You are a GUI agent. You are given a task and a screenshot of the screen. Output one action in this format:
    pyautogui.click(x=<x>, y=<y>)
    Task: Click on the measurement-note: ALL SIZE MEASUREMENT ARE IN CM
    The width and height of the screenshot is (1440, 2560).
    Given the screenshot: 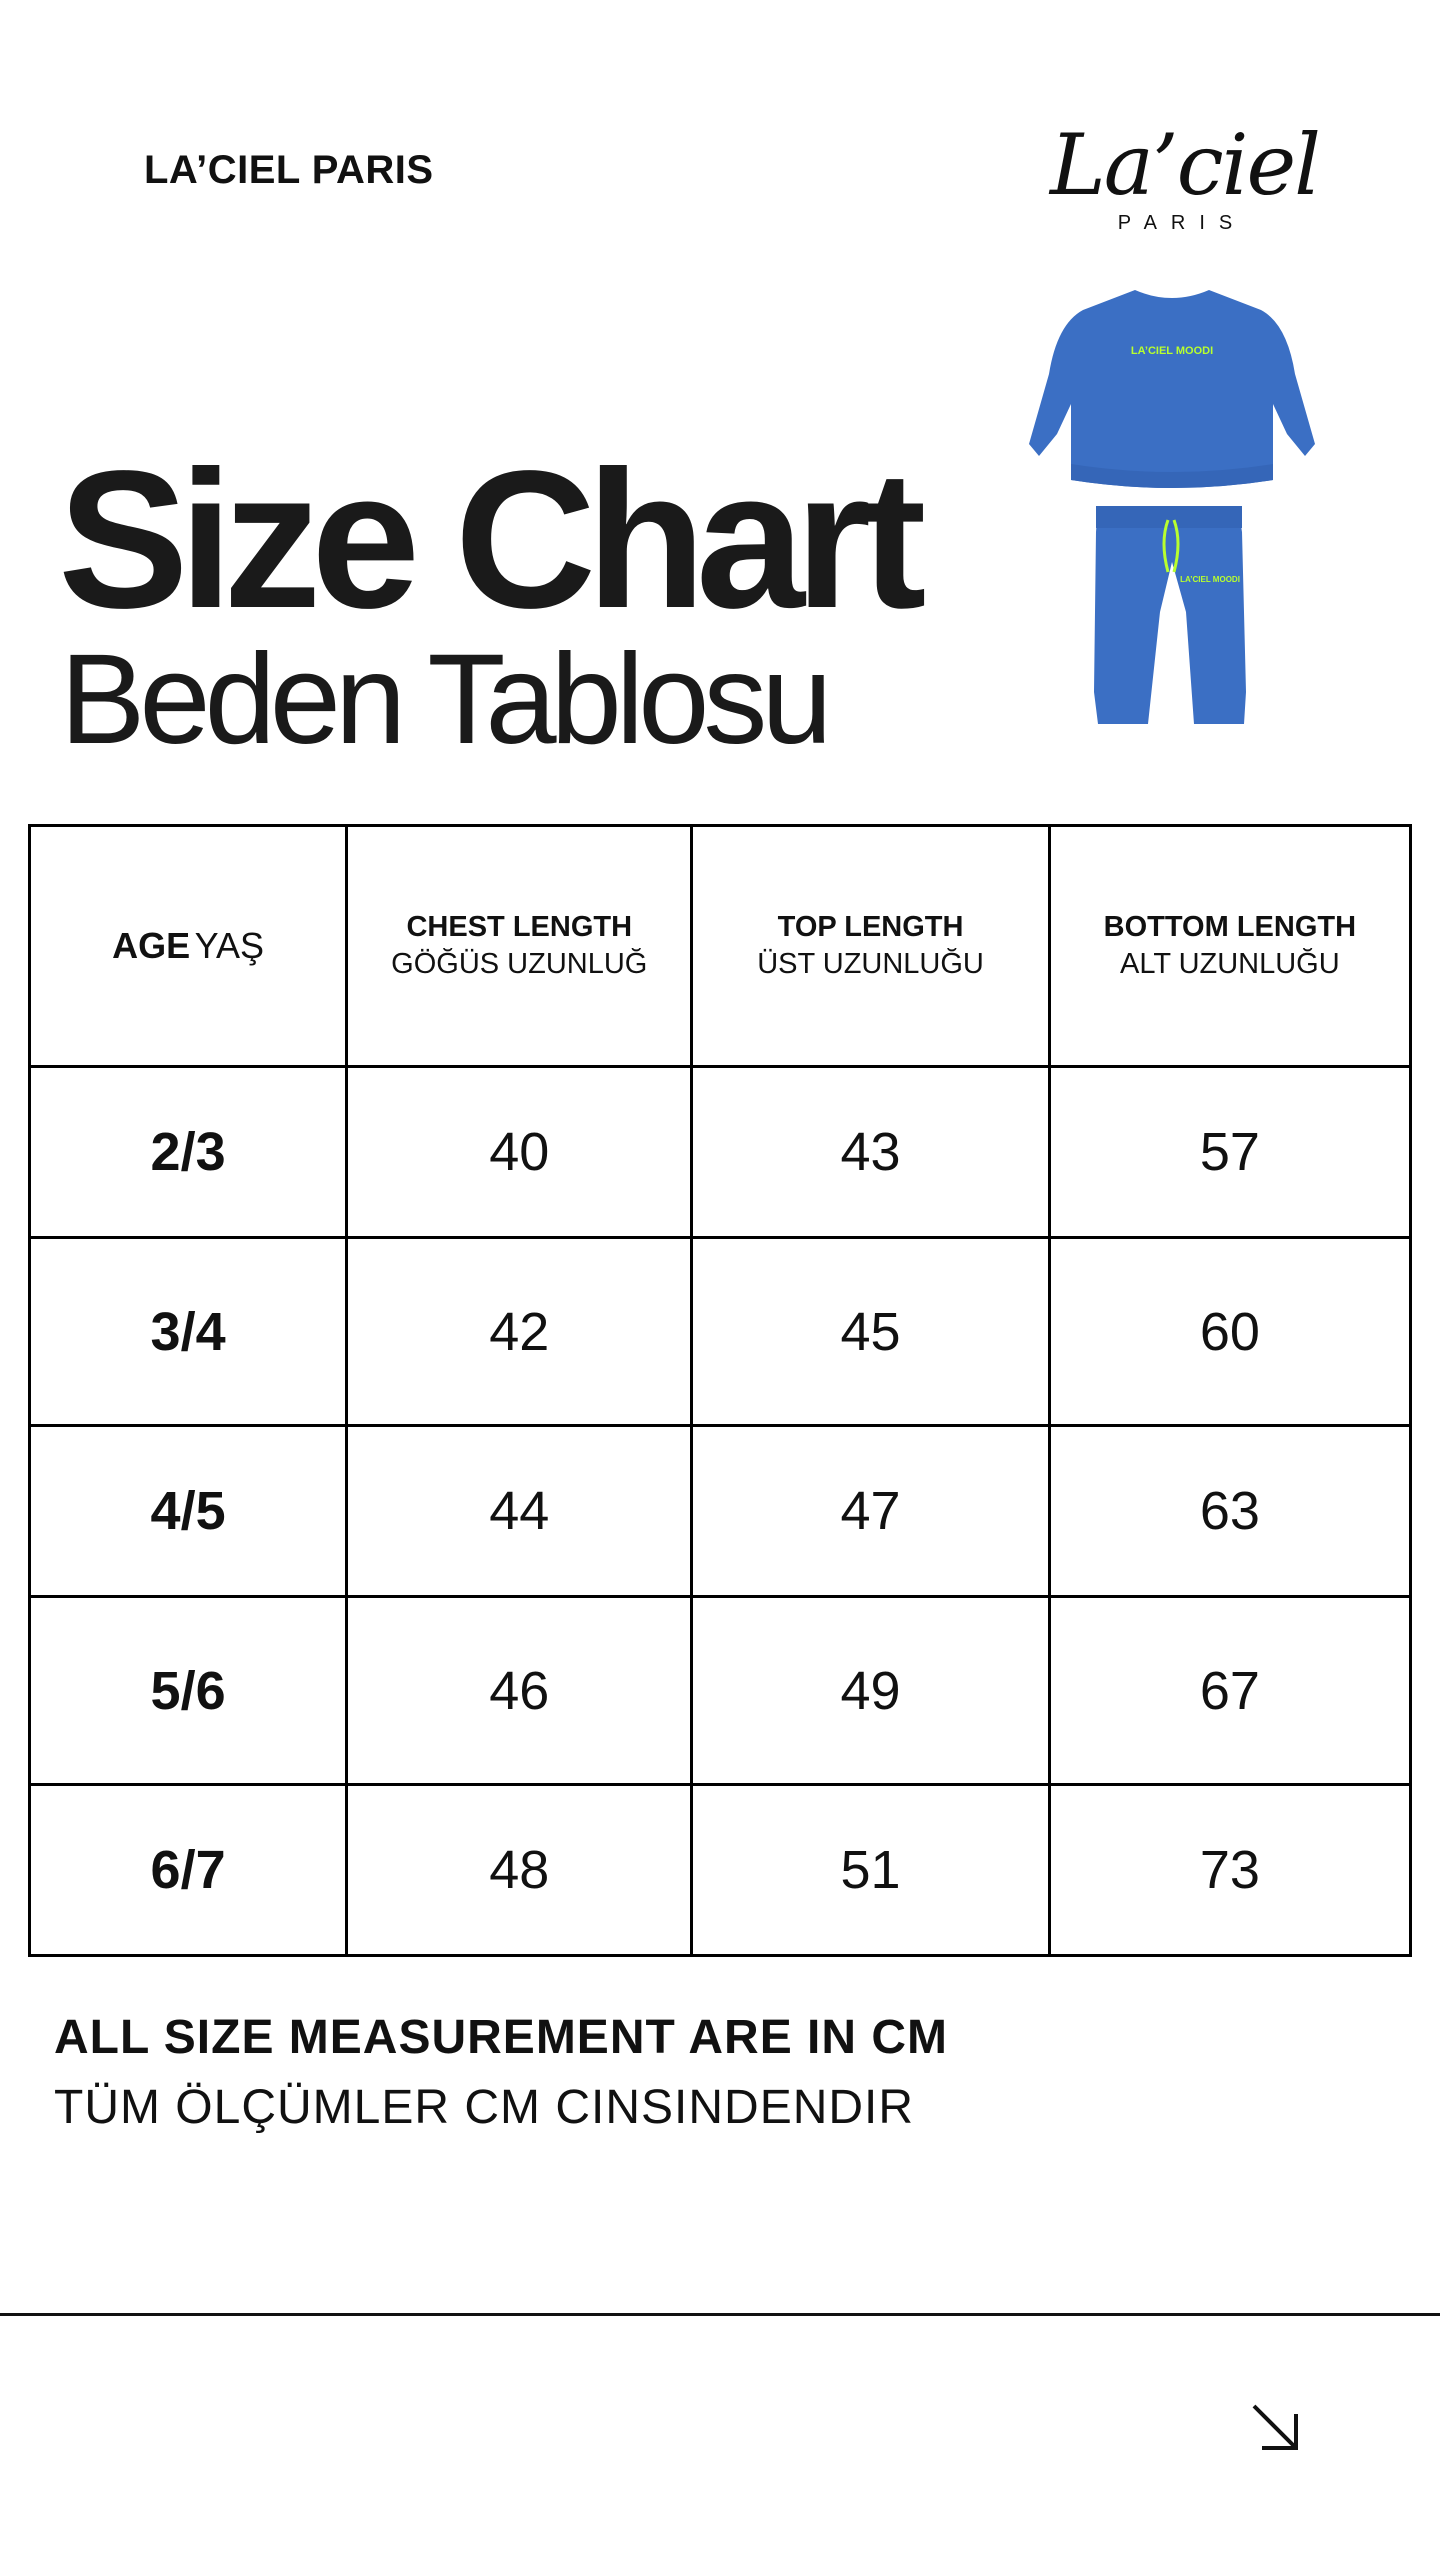 What is the action you would take?
    pyautogui.click(x=501, y=2037)
    